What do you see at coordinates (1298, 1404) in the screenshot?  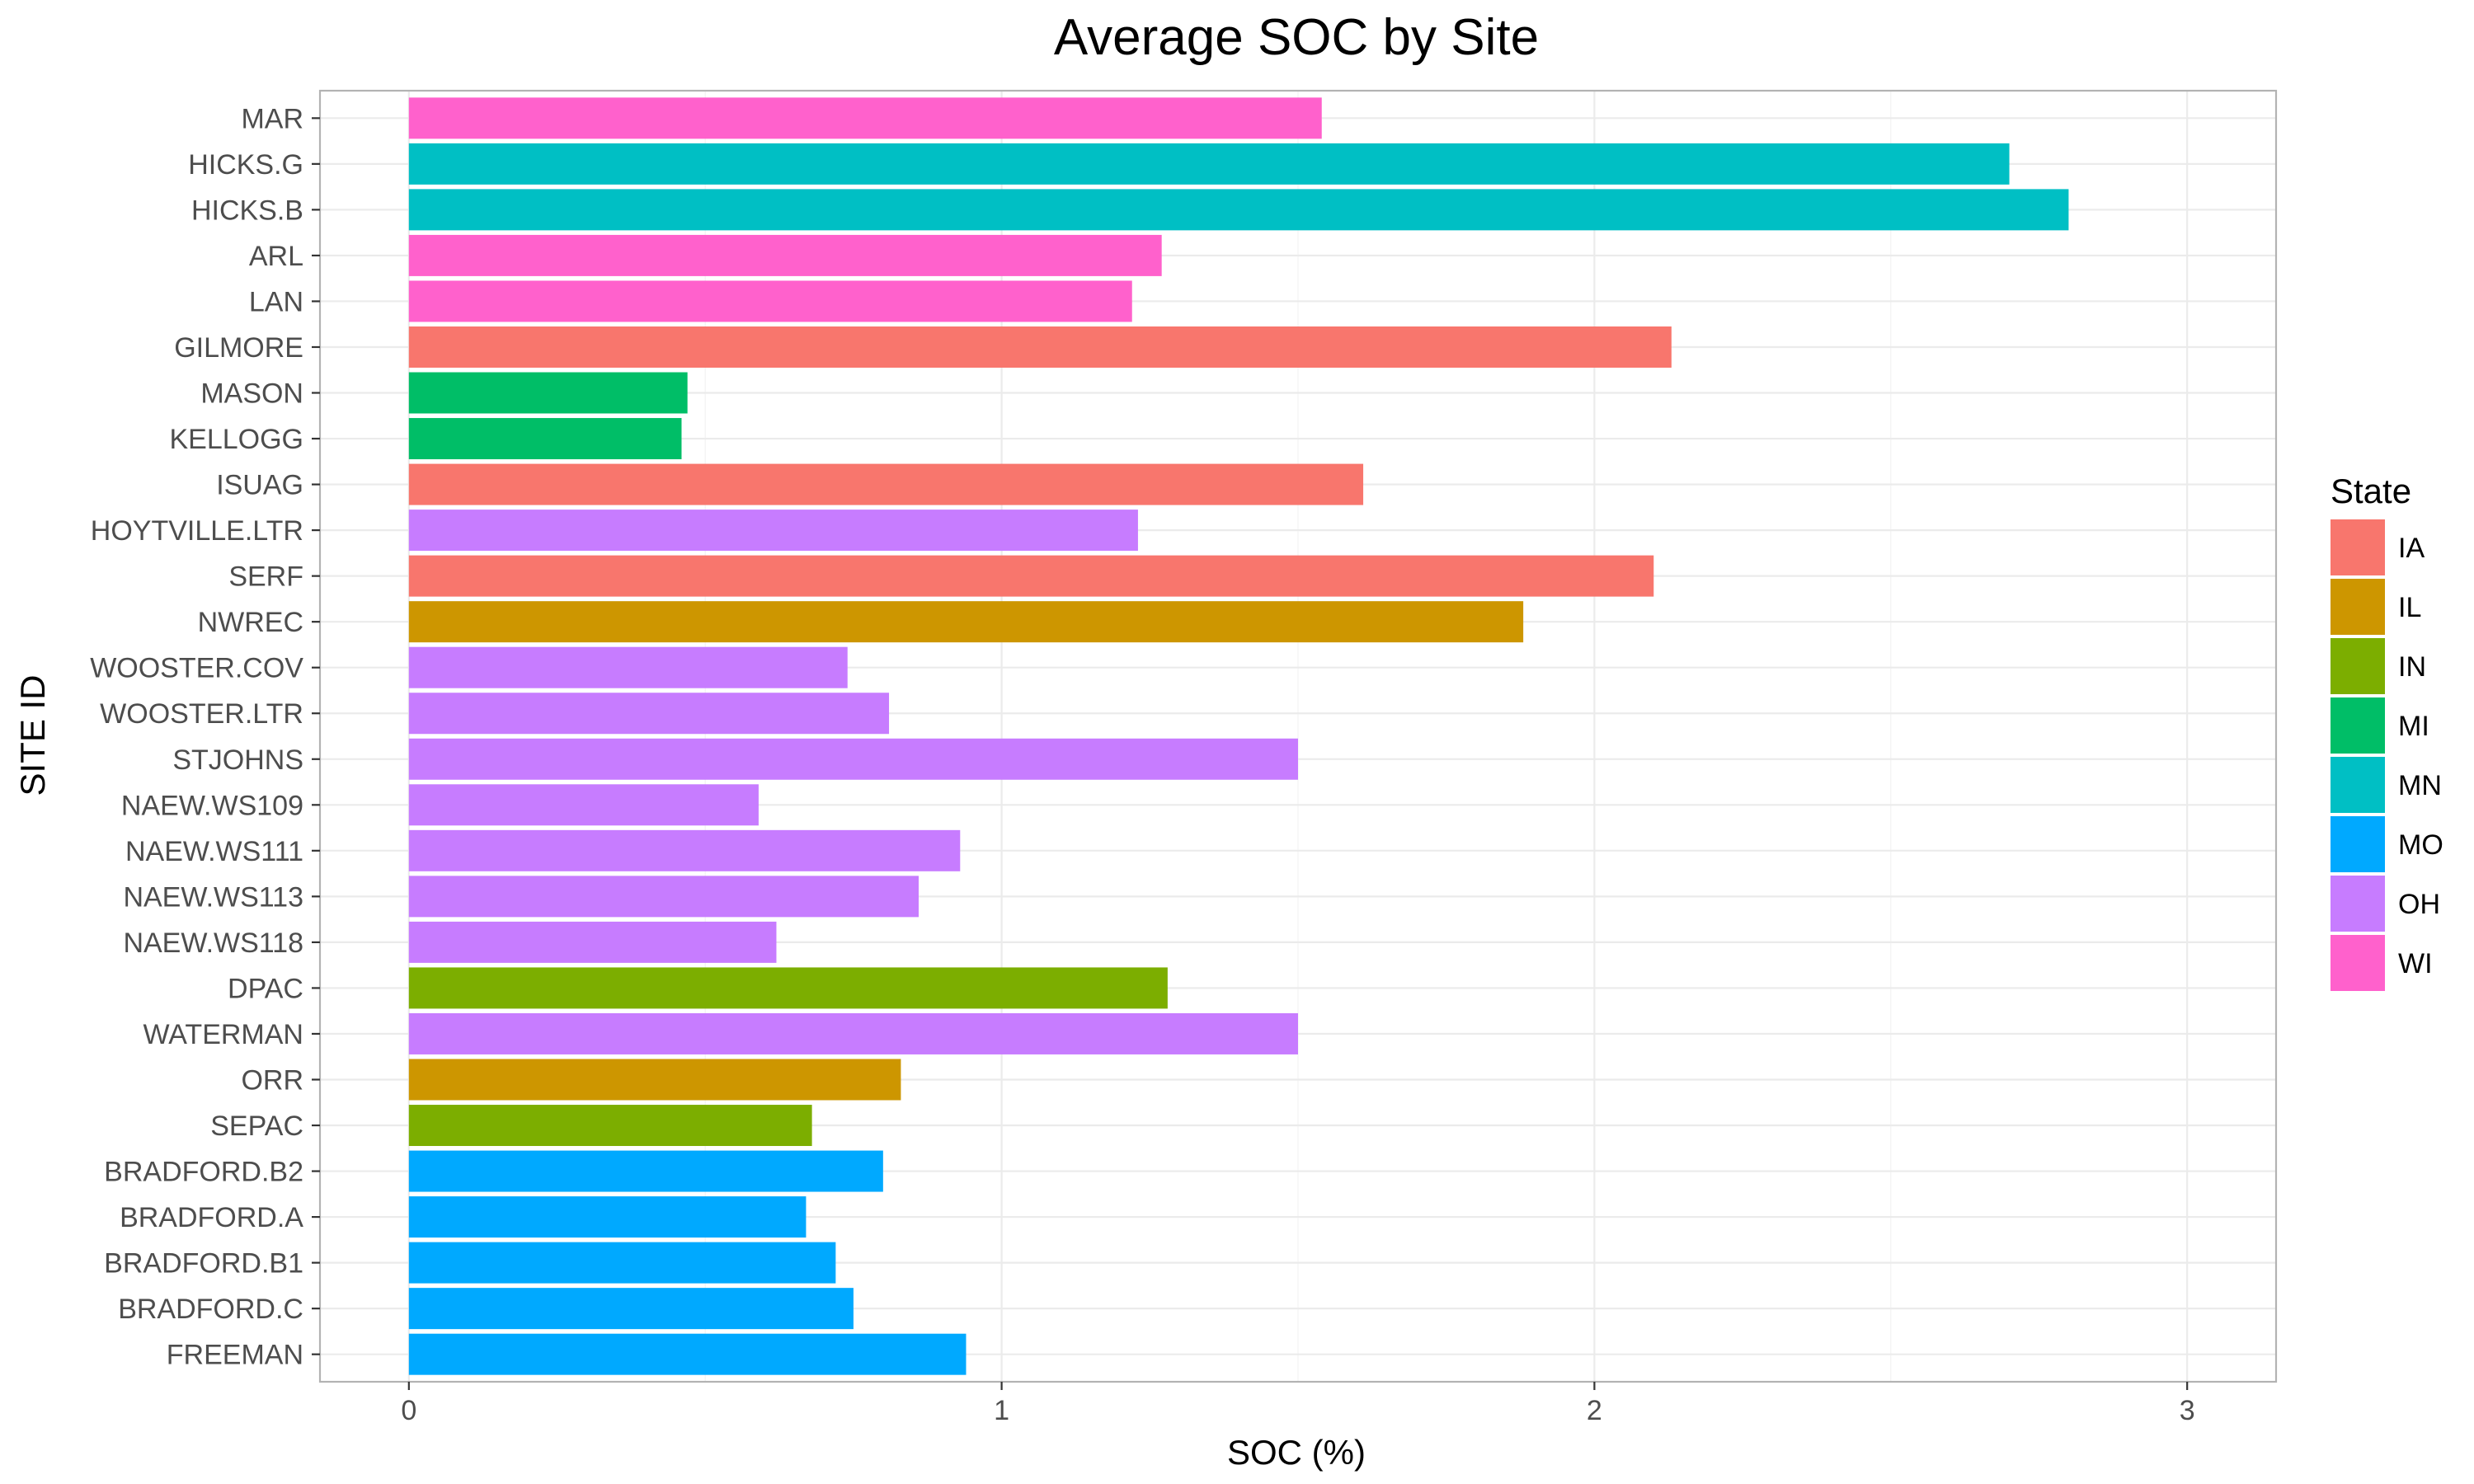 I see `x-axis: 0 1 2 3` at bounding box center [1298, 1404].